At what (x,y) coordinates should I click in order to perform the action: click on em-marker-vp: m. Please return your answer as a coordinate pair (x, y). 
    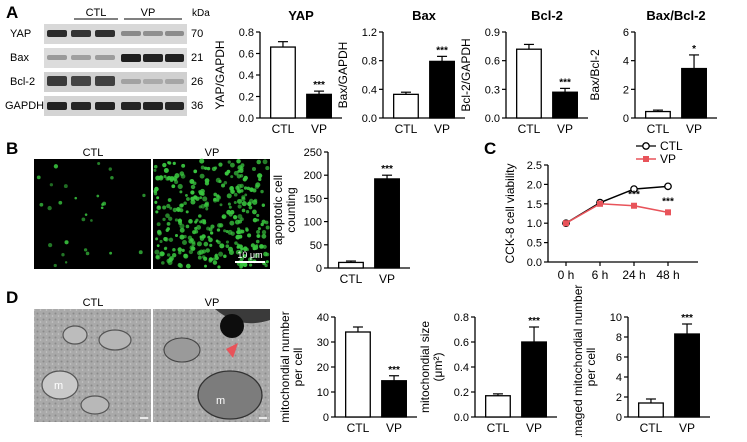
    Looking at the image, I should click on (220, 401).